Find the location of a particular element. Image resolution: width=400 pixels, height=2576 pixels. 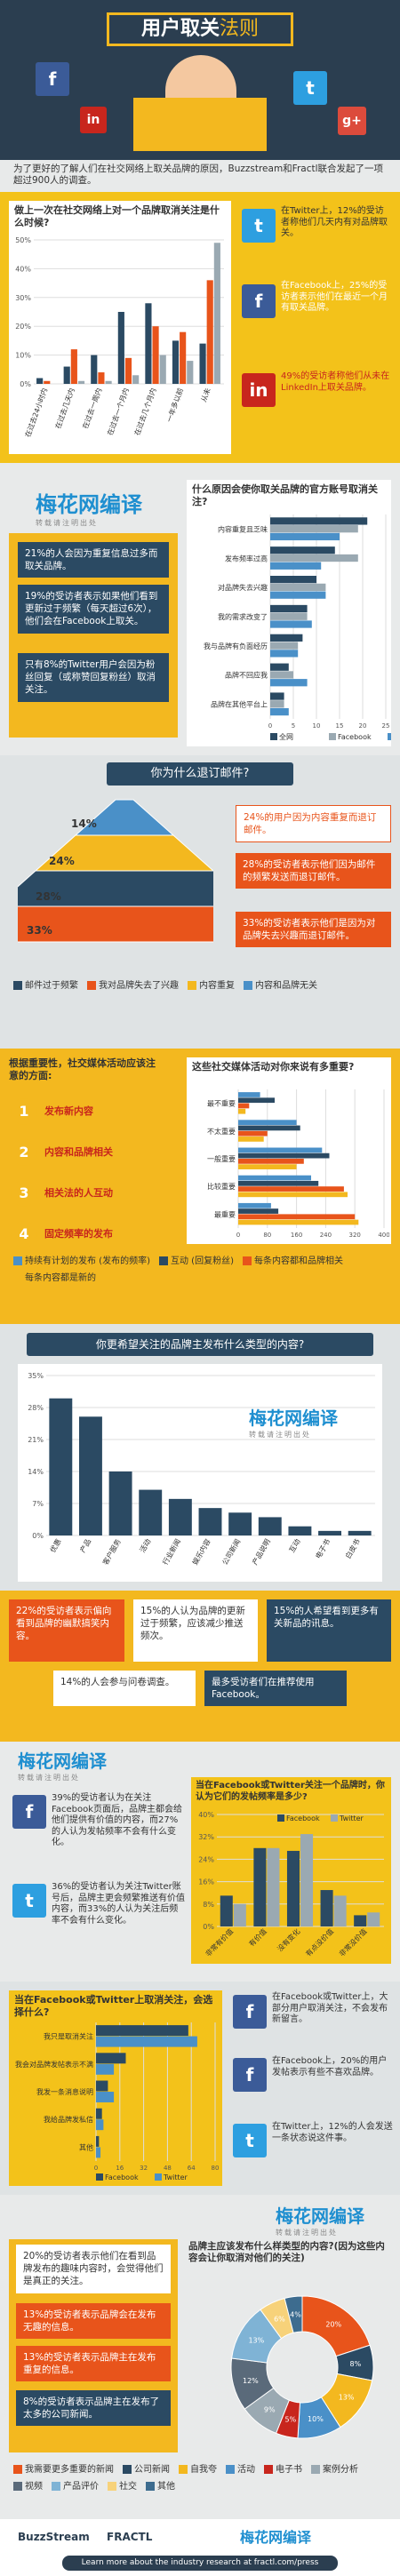

x-tick-label: 在过去几个月内 is located at coordinates (145, 411).